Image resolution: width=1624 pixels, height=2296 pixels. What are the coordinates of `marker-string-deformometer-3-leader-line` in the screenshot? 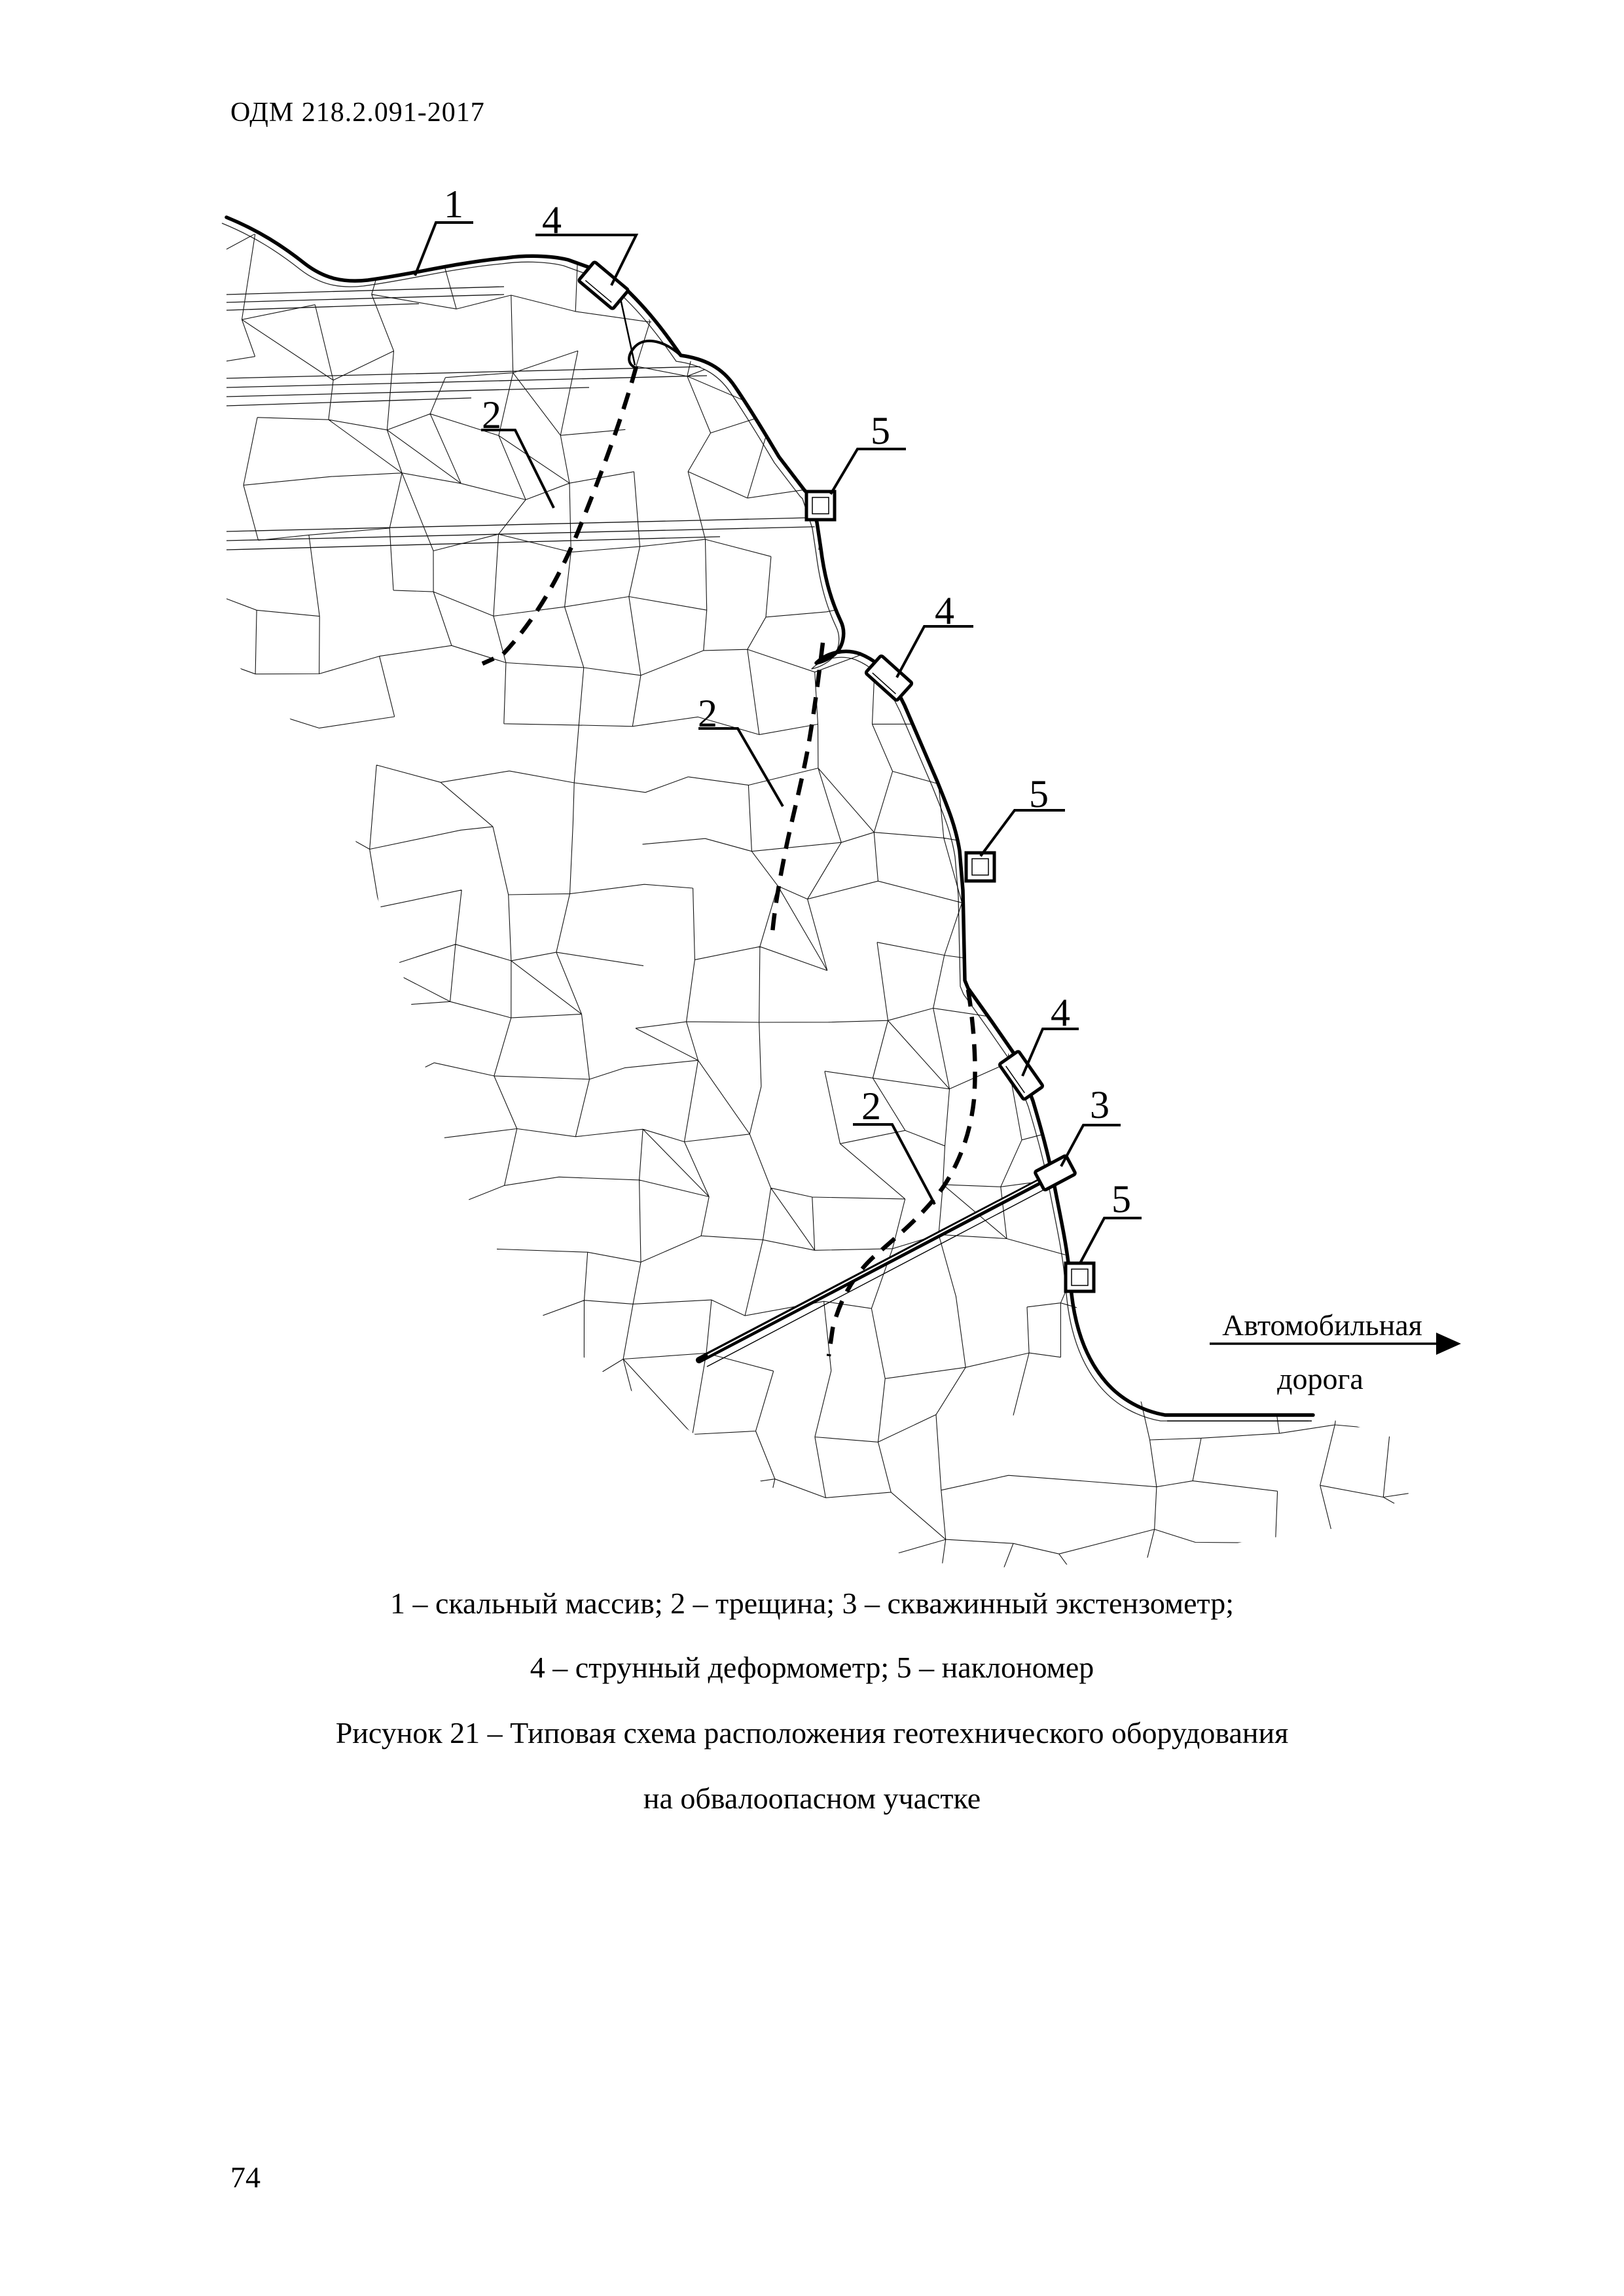 It's located at (1050, 1052).